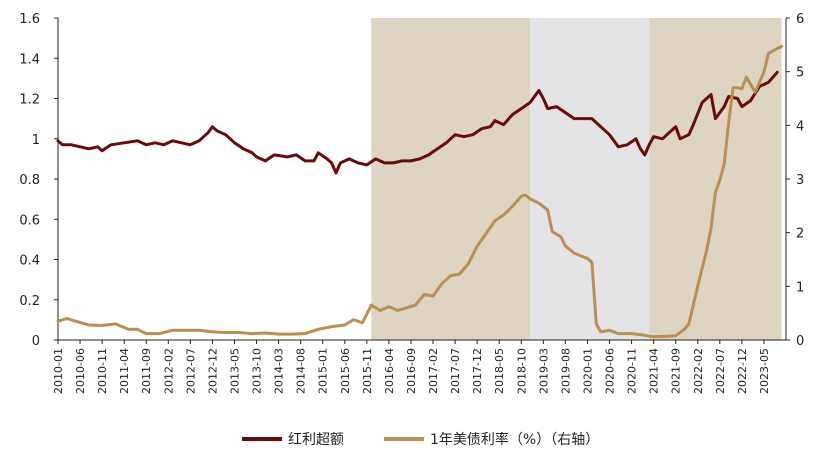 The width and height of the screenshot is (829, 466). What do you see at coordinates (411, 371) in the screenshot?
I see `x-tick-label-16: 2016-09` at bounding box center [411, 371].